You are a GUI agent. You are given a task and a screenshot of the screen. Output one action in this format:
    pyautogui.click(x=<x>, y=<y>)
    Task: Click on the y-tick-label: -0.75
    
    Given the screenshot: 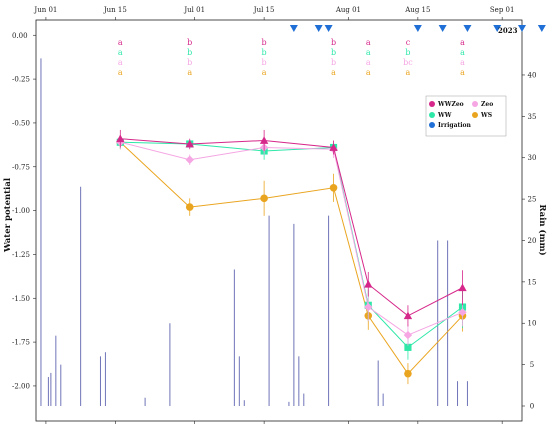 What is the action you would take?
    pyautogui.click(x=21, y=167)
    